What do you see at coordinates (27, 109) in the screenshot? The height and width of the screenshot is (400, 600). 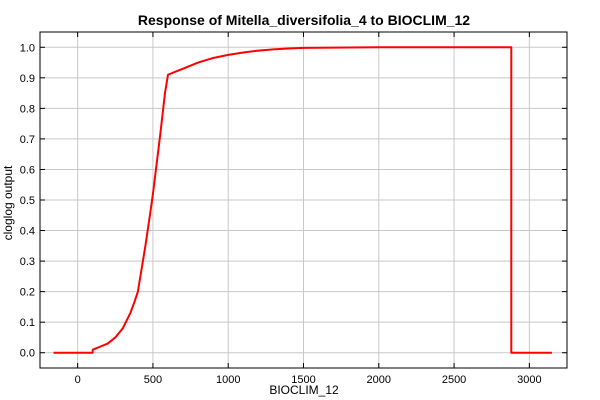 I see `y-tick-label: 0.8` at bounding box center [27, 109].